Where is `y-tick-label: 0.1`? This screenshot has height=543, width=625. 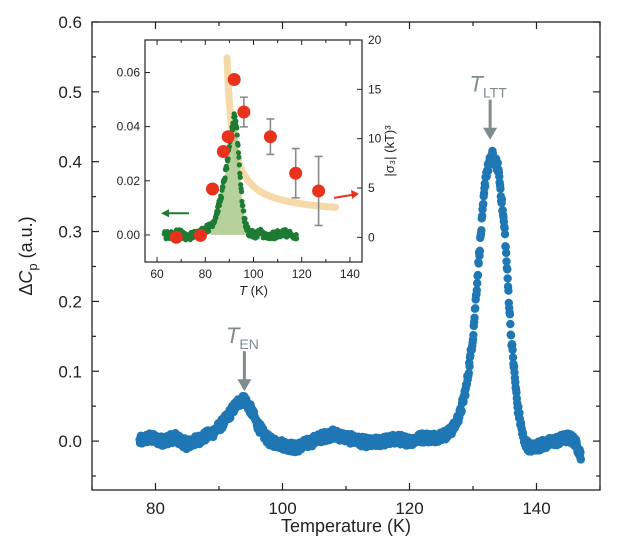 y-tick-label: 0.1 is located at coordinates (70, 371).